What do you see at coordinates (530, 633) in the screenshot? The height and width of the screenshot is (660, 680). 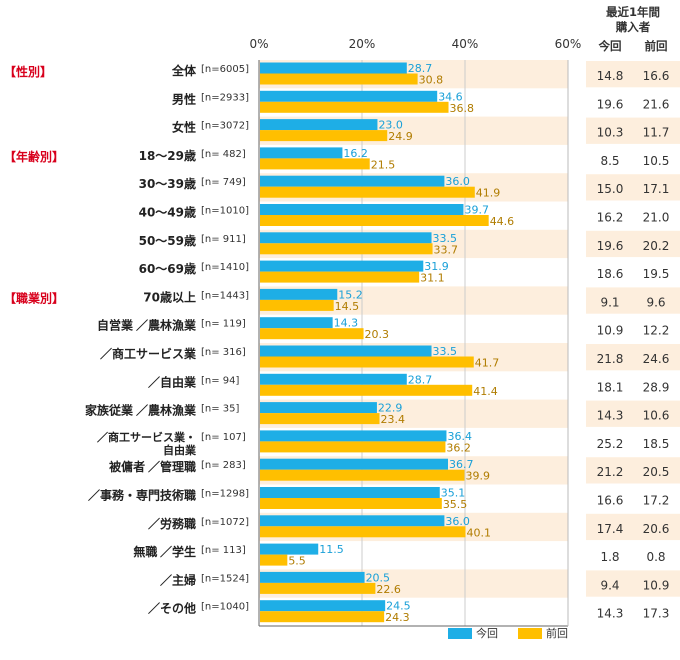 I see `legend-swatch-previous` at bounding box center [530, 633].